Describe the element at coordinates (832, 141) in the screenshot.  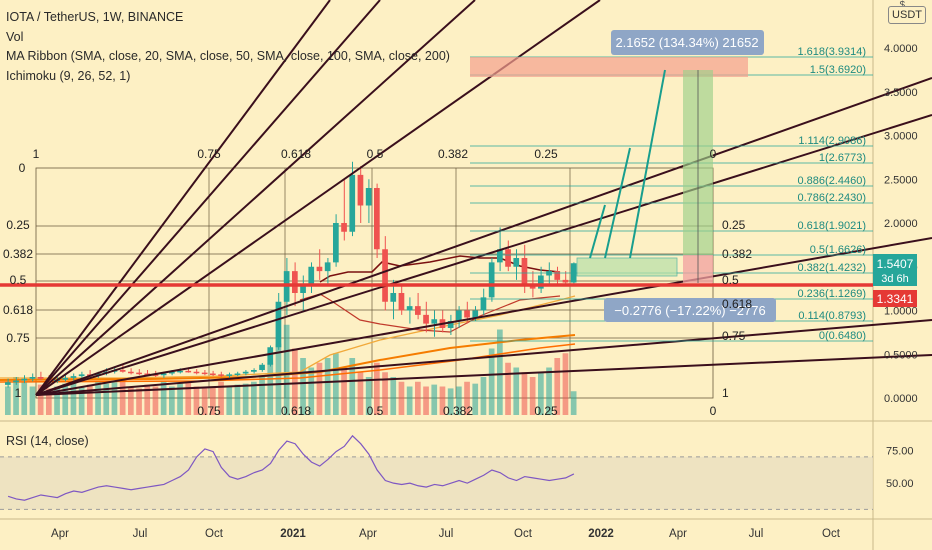
I see `fib-level-label: 1.114(2.9086)` at that location.